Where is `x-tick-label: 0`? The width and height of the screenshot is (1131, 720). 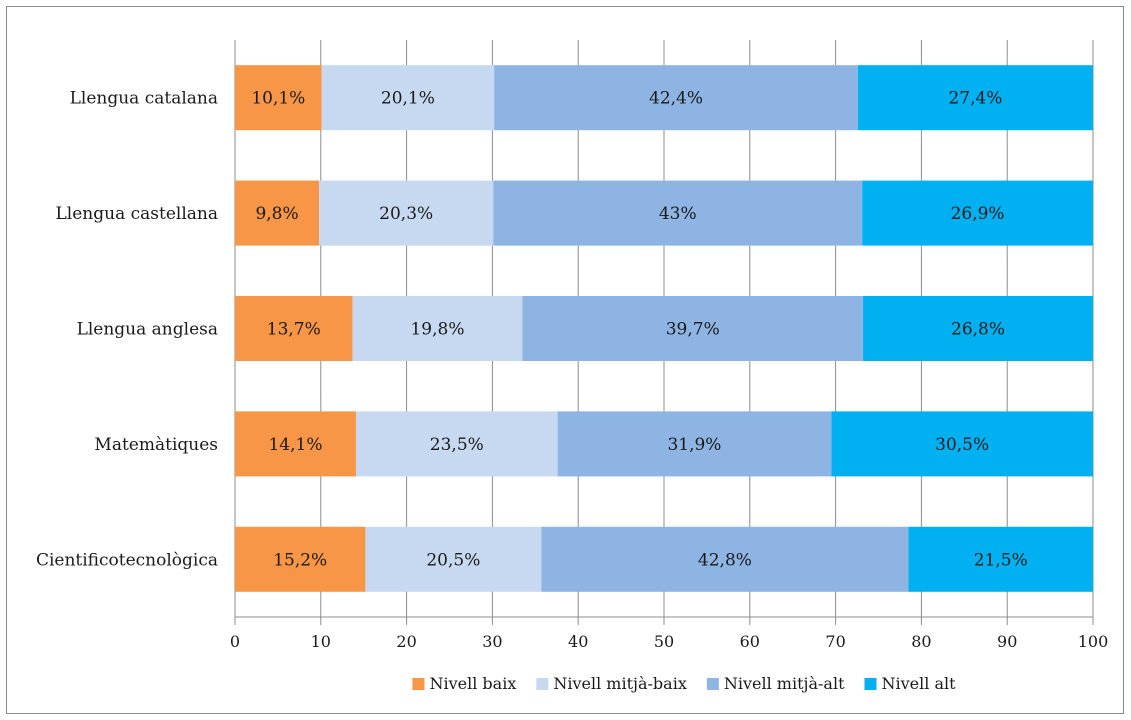 x-tick-label: 0 is located at coordinates (235, 641).